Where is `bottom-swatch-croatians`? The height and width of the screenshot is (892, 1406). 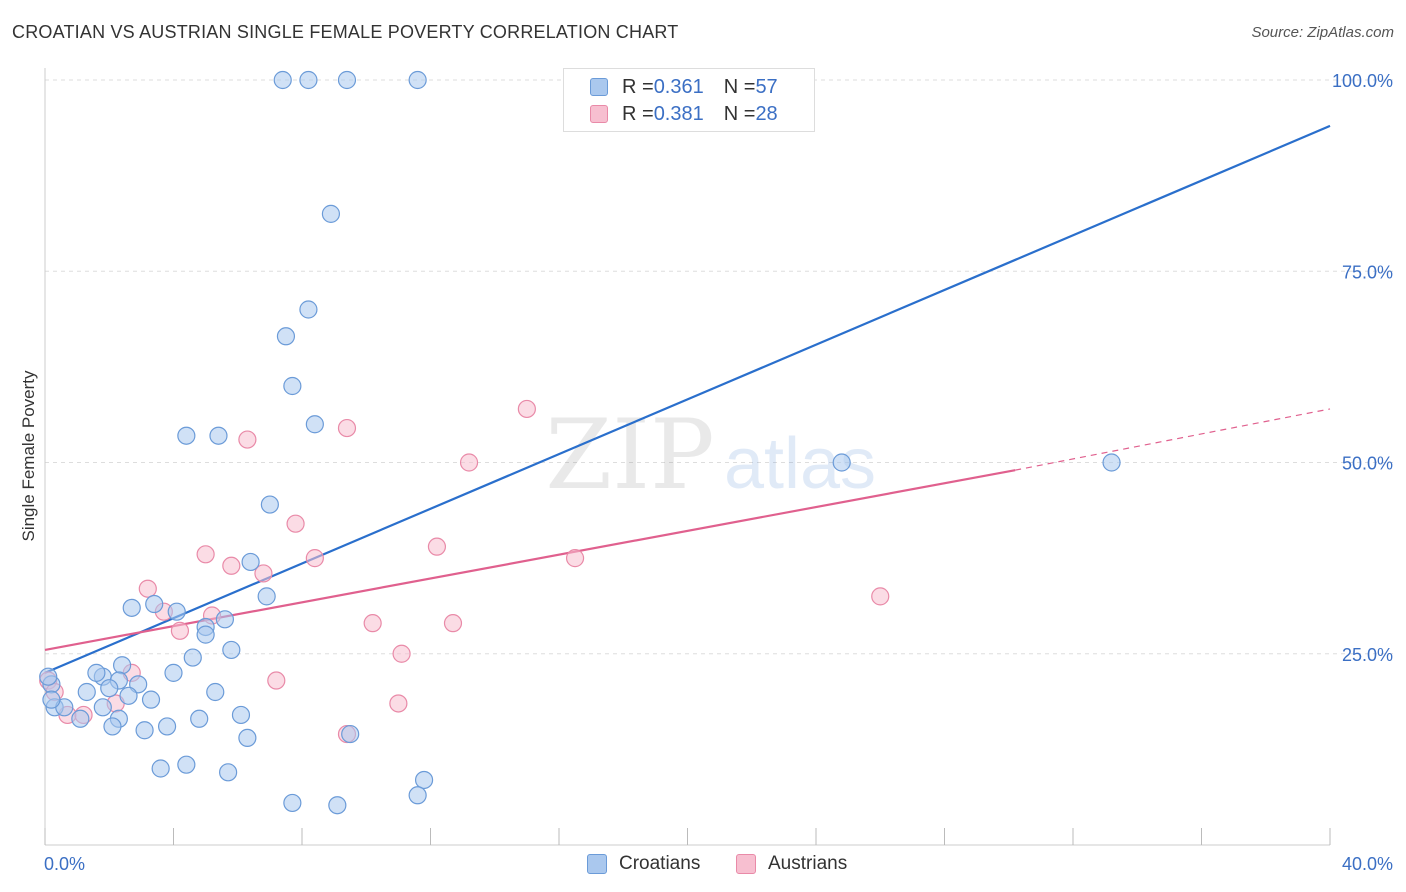 bottom-swatch-croatians is located at coordinates (597, 864).